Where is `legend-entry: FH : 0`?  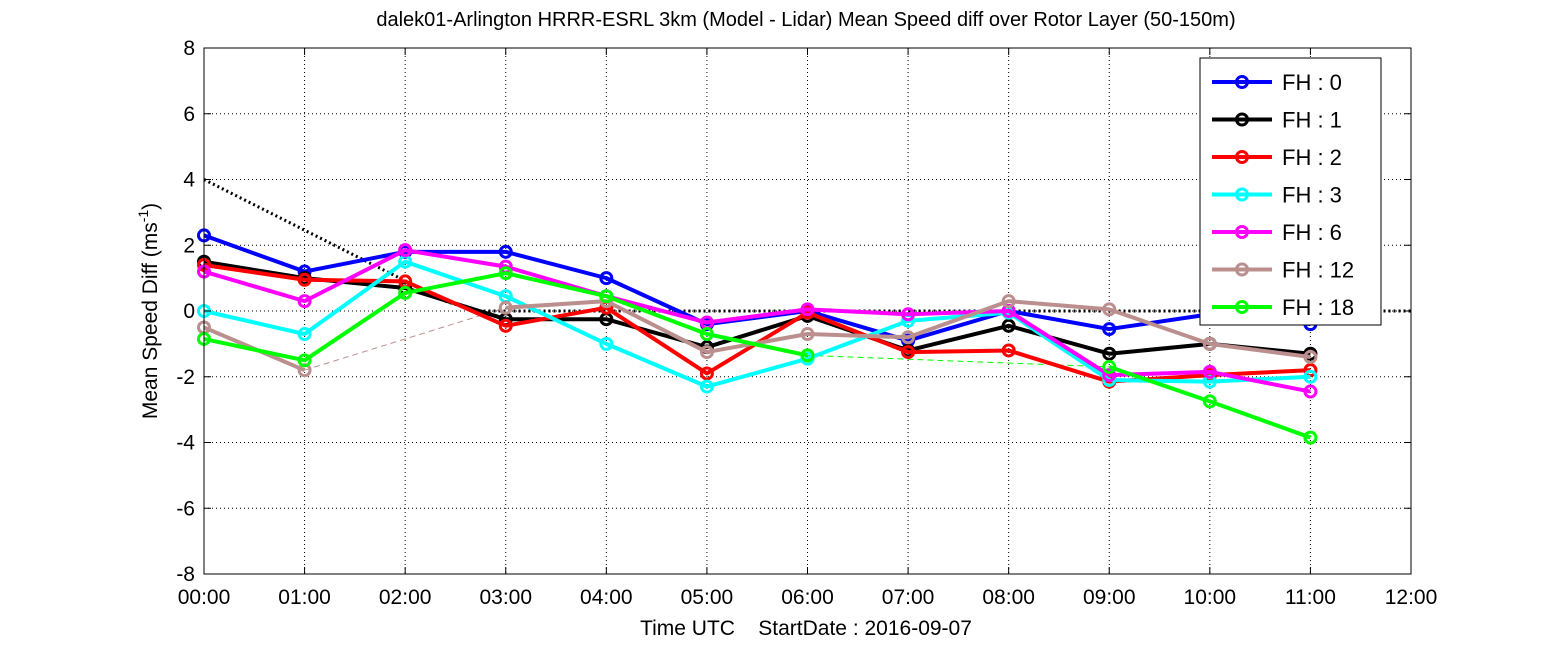
legend-entry: FH : 0 is located at coordinates (1277, 82).